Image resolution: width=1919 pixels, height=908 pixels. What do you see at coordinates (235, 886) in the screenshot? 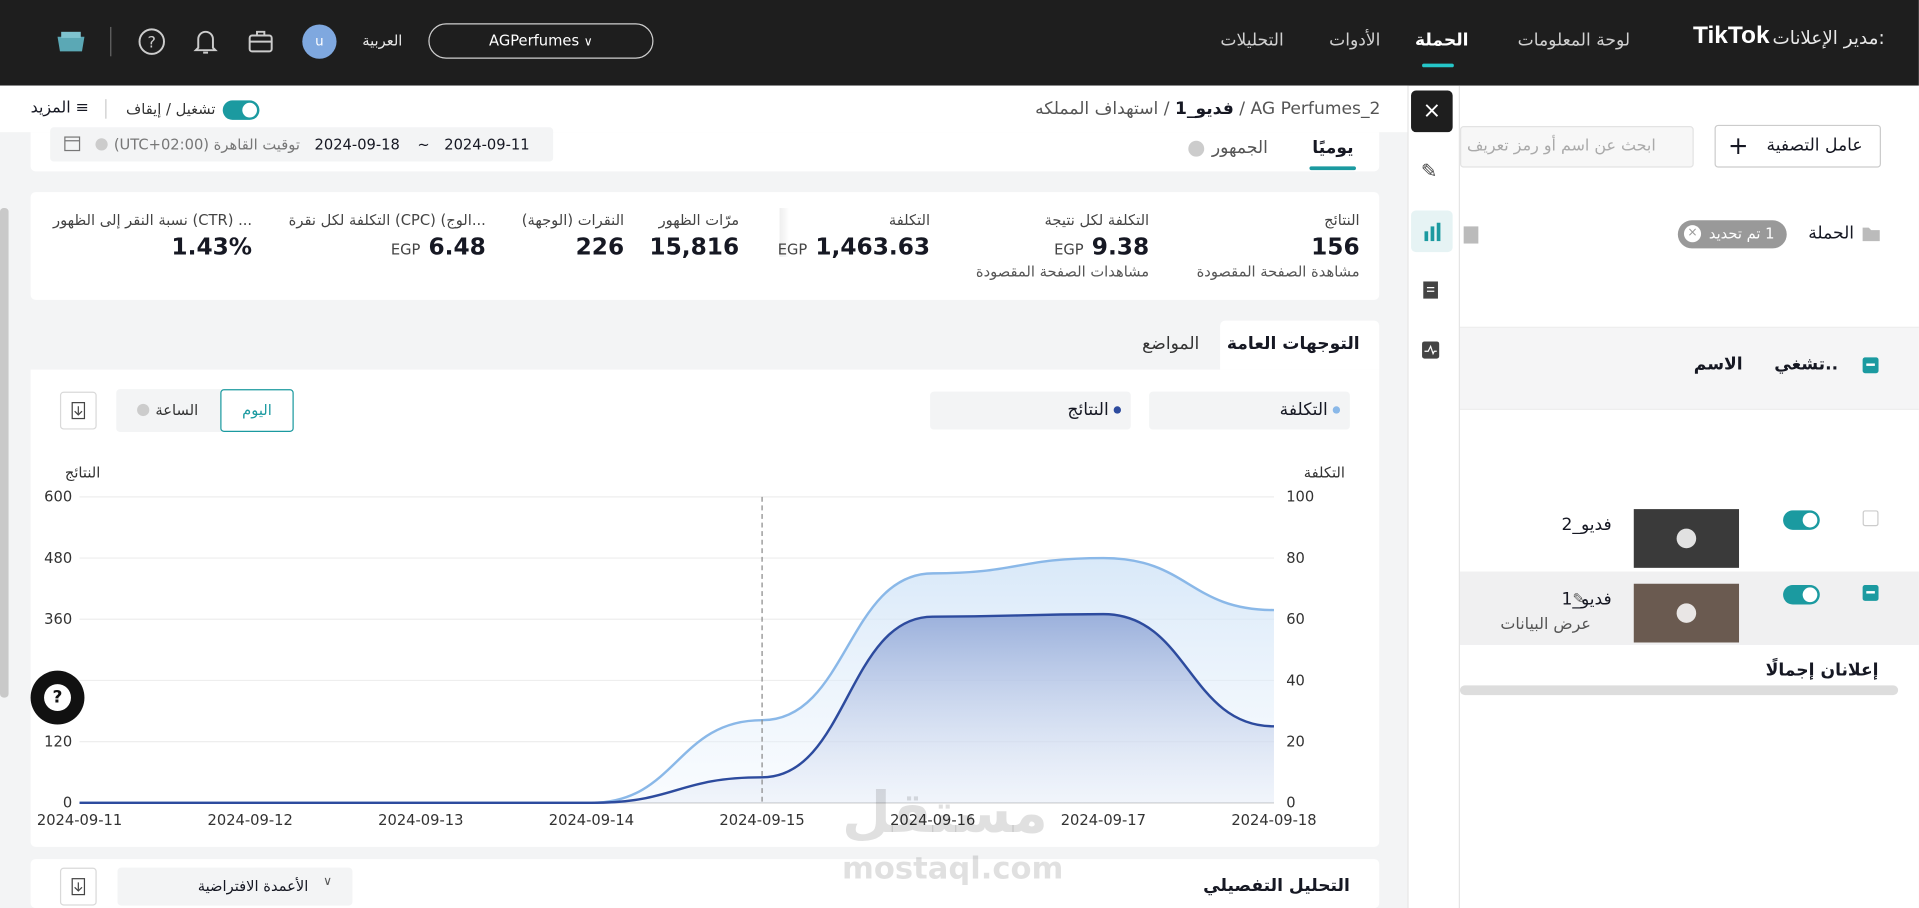
I see `columns-select: الأعمدة الافتراضية ∨` at bounding box center [235, 886].